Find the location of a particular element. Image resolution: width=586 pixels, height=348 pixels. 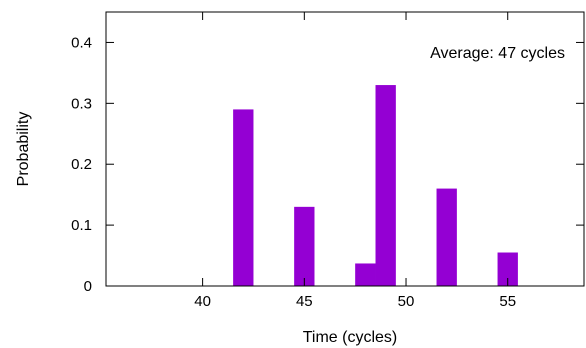

y-axis-label: Probability is located at coordinates (23, 149).